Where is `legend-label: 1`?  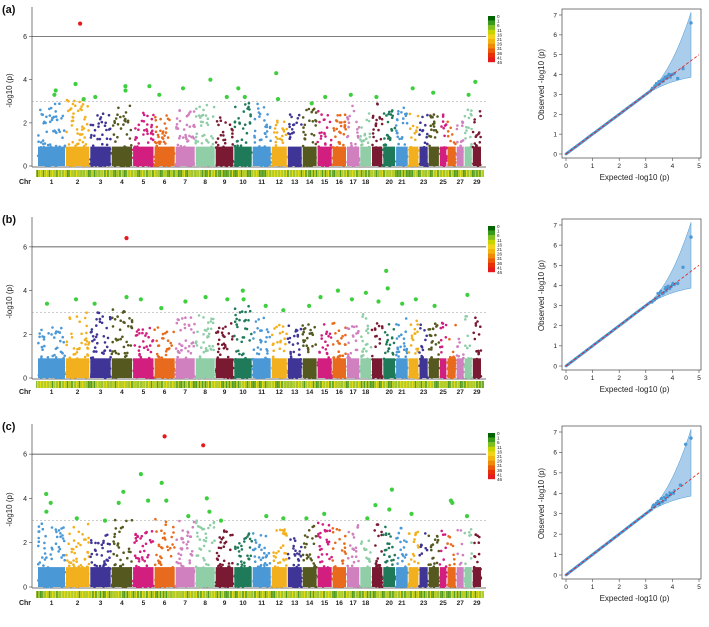
legend-label: 1 is located at coordinates (498, 231).